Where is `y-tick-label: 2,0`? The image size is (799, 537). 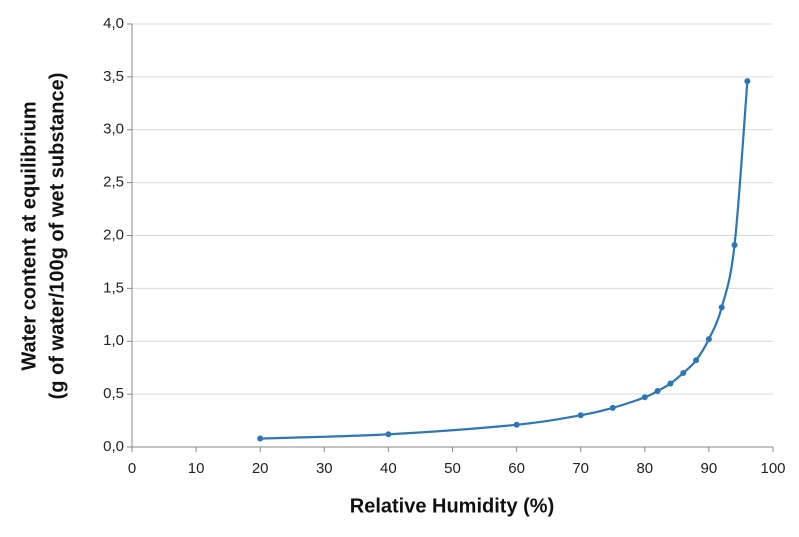 y-tick-label: 2,0 is located at coordinates (113, 234).